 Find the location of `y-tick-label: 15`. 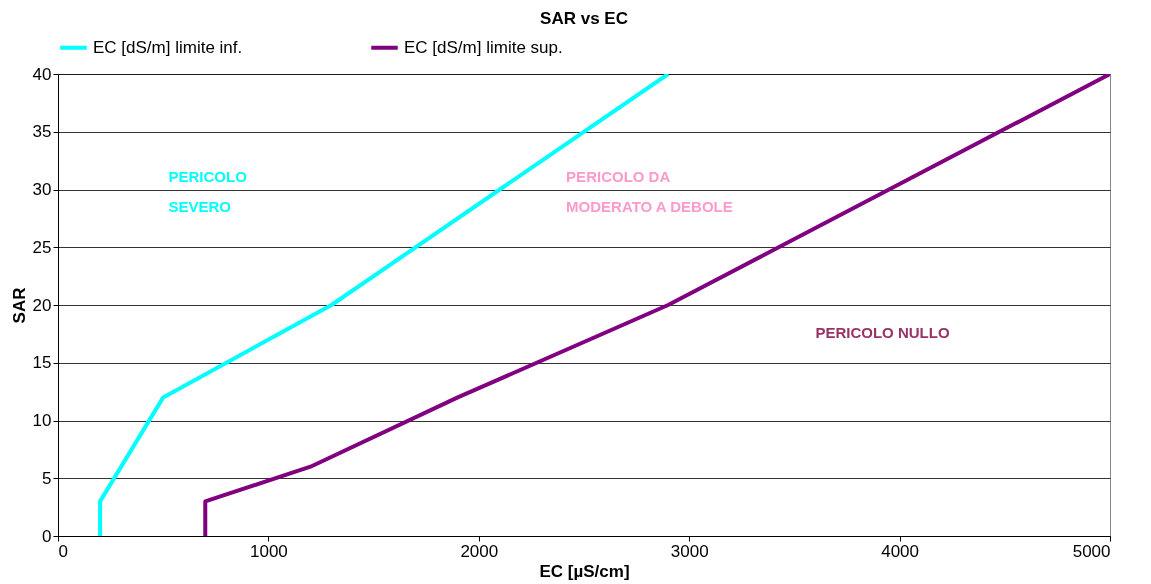

y-tick-label: 15 is located at coordinates (42, 363).